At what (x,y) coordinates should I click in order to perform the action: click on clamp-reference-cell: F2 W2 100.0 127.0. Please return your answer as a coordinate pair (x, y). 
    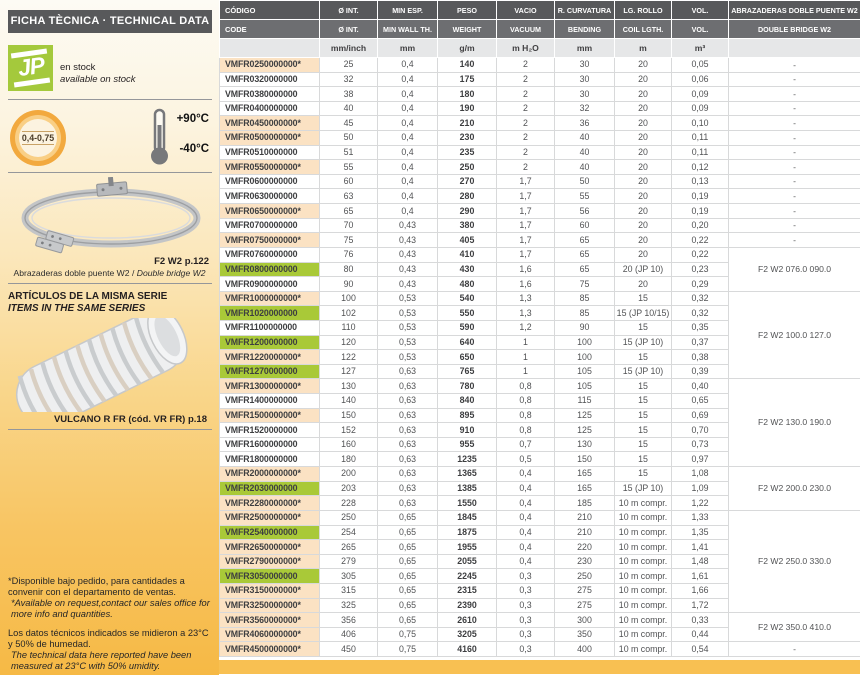
    Looking at the image, I should click on (794, 335).